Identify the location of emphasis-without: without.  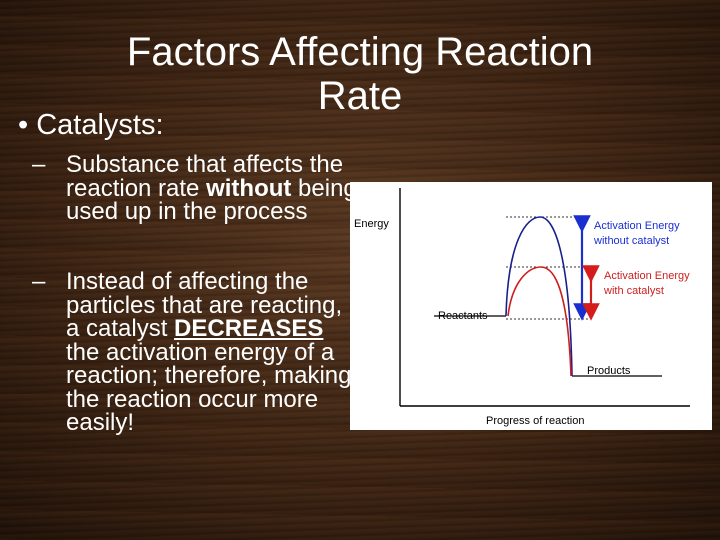
(249, 188).